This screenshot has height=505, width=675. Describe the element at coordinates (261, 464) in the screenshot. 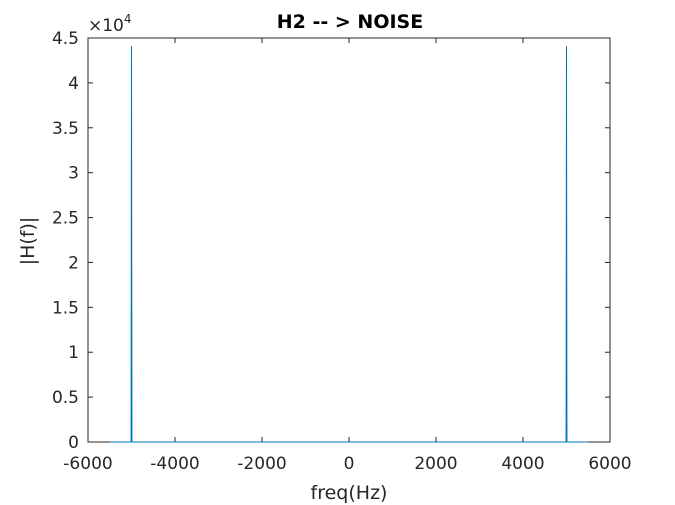

I see `x-tick-label: -2000` at that location.